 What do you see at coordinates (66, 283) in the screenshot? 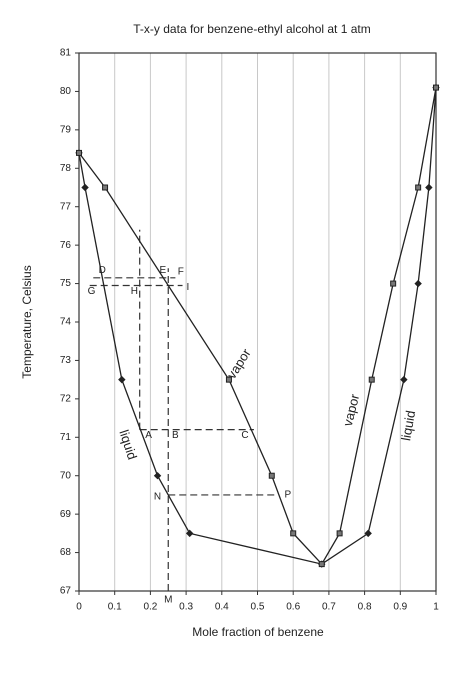
I see `y-tick-label: 75` at bounding box center [66, 283].